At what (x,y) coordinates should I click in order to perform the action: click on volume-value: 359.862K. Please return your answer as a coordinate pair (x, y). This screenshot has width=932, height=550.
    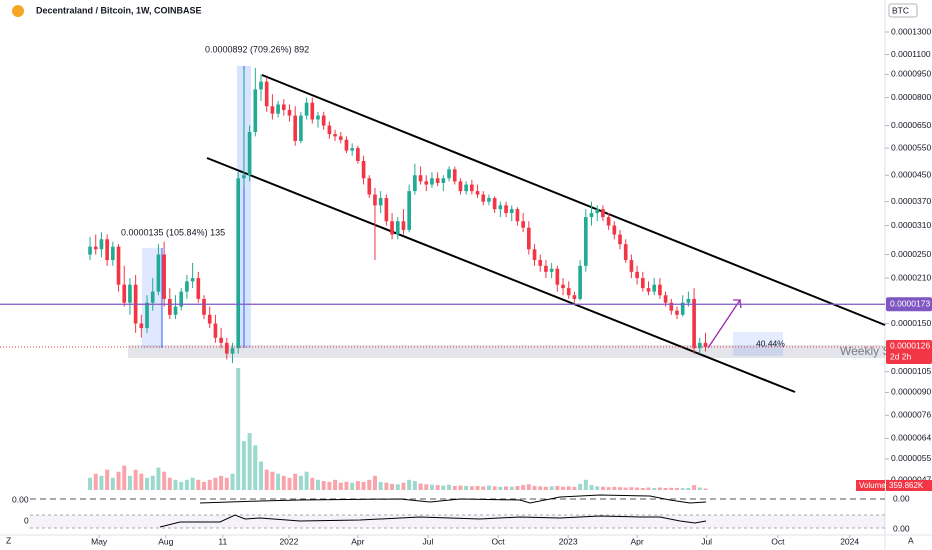
    Looking at the image, I should click on (906, 485).